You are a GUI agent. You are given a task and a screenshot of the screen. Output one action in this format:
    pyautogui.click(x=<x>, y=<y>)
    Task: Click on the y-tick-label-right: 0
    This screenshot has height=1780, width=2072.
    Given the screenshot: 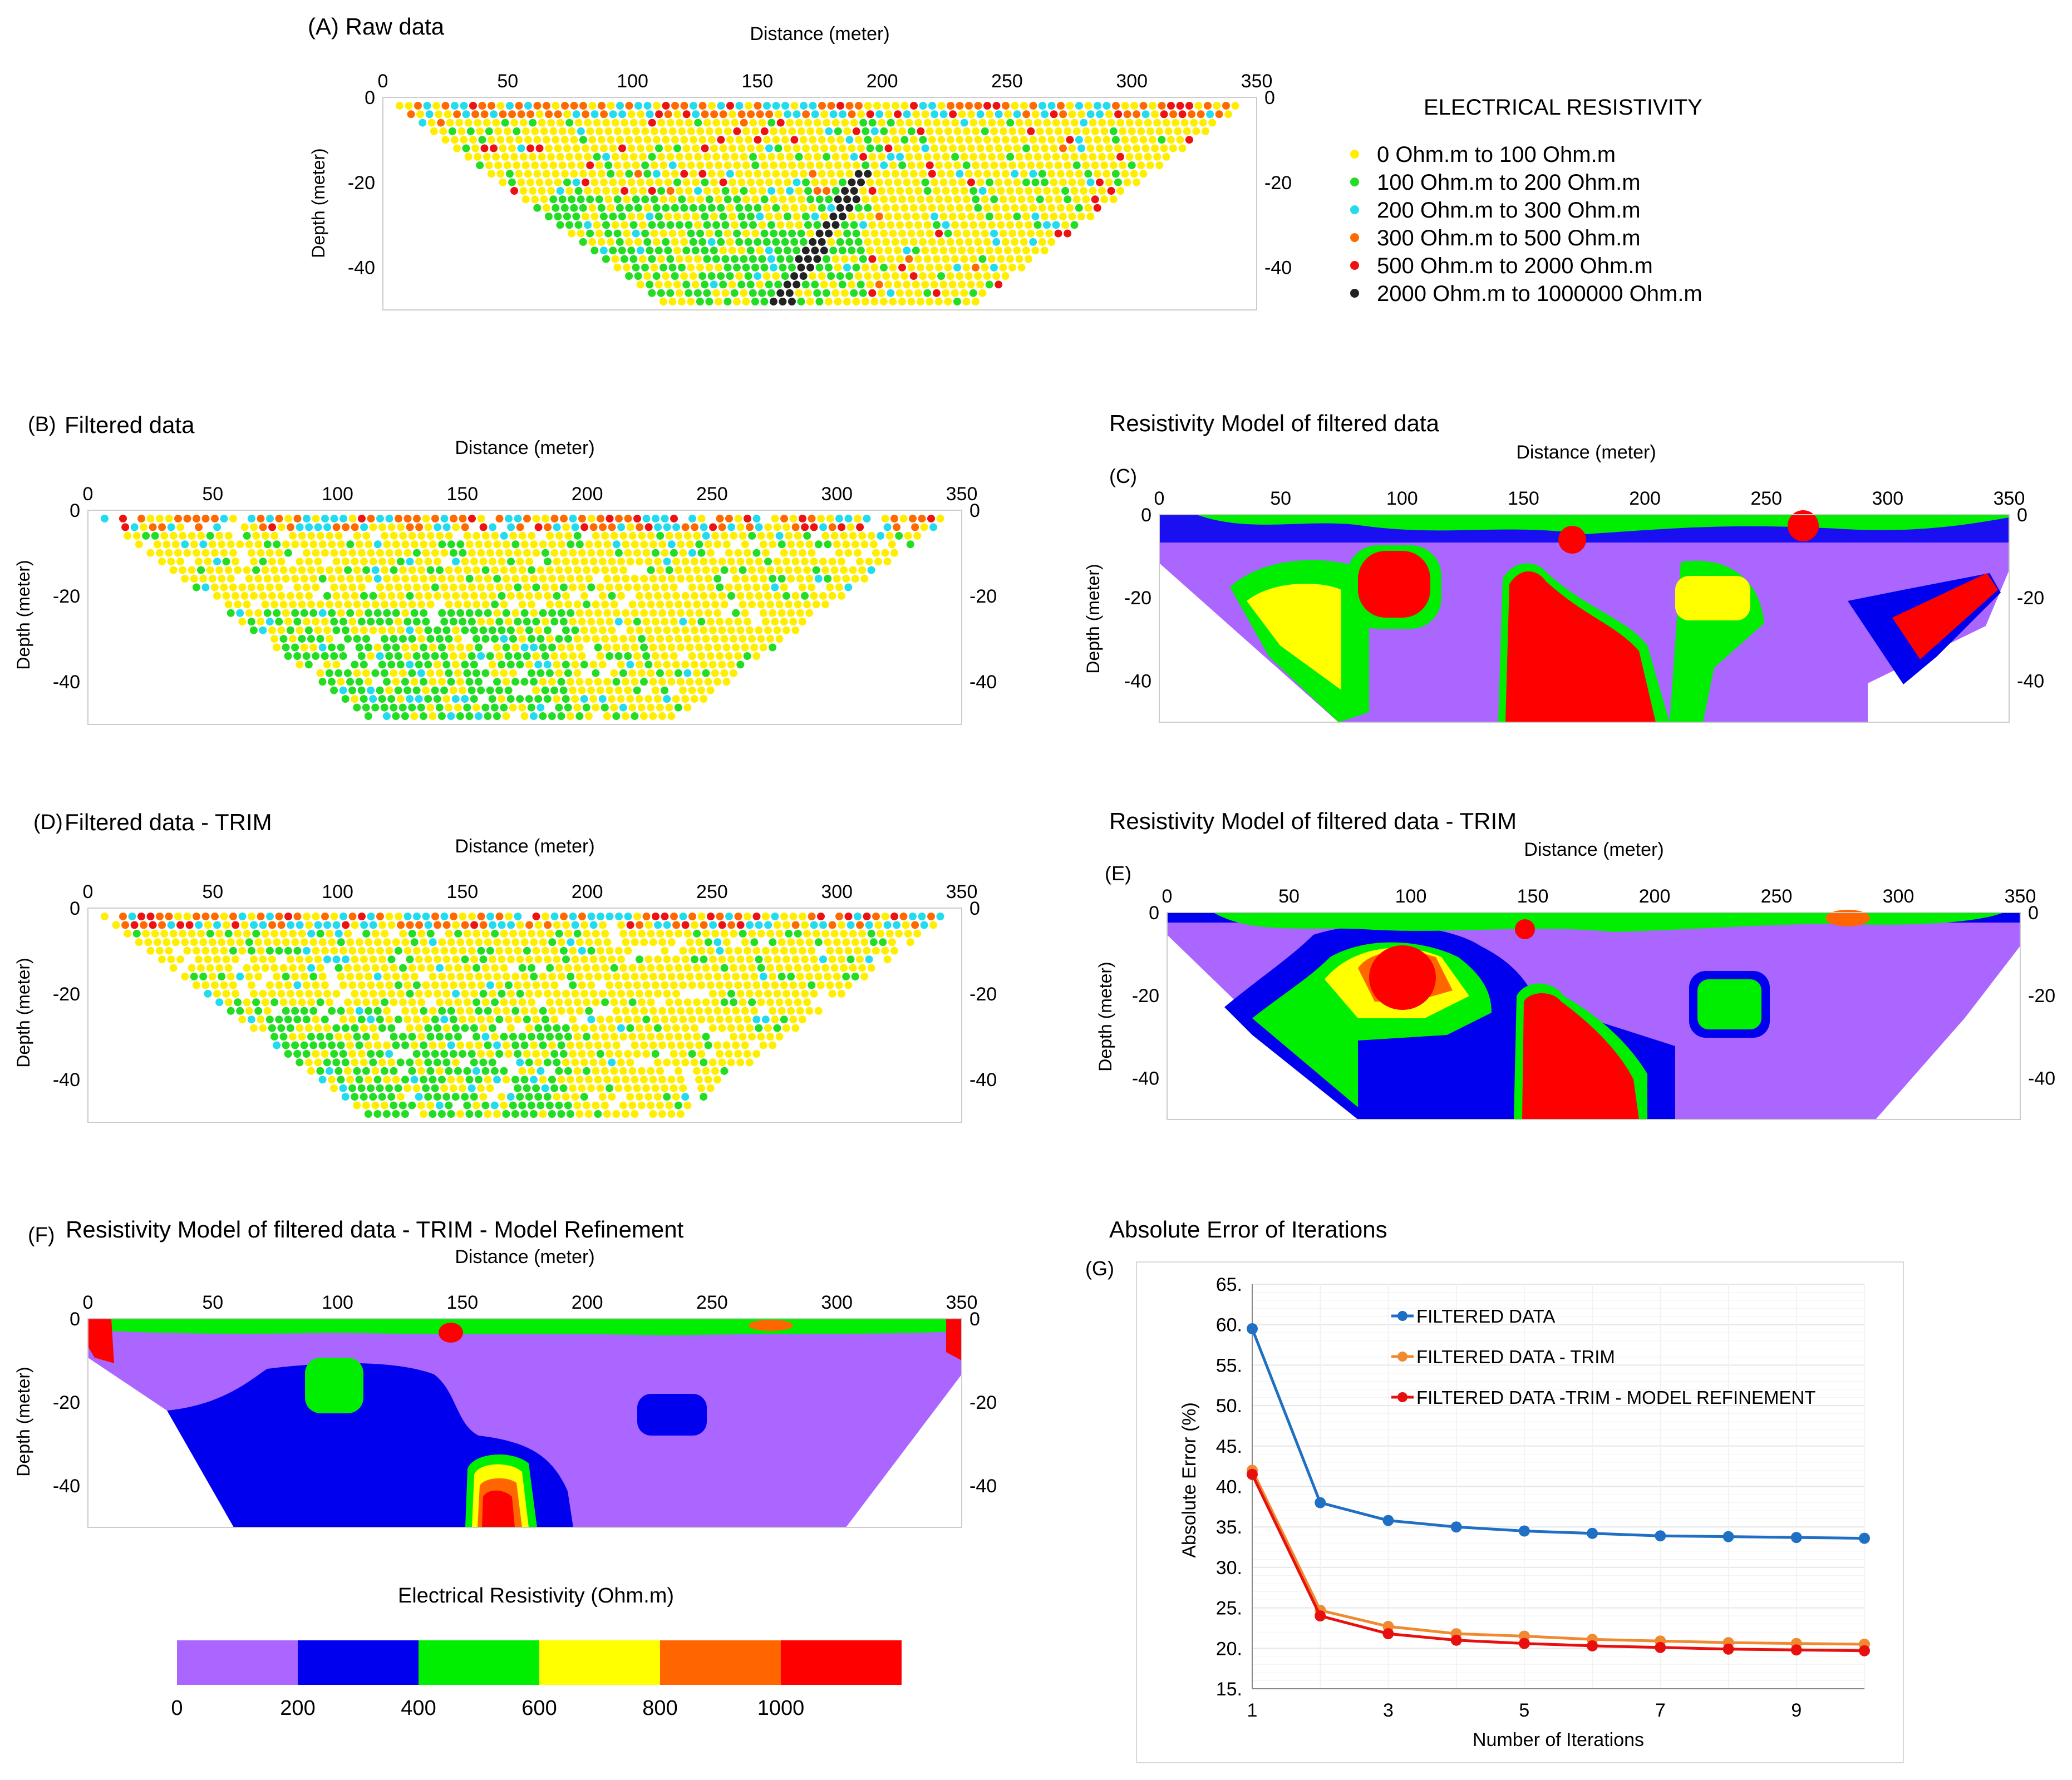 What is the action you would take?
    pyautogui.click(x=975, y=909)
    